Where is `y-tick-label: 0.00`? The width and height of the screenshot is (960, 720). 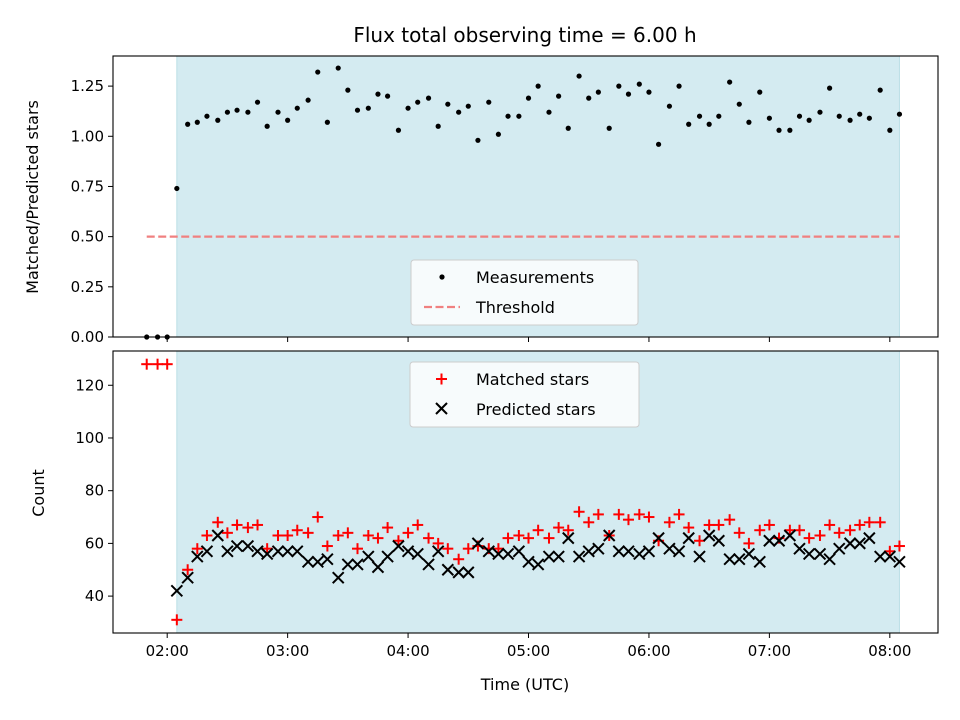
y-tick-label: 0.00 is located at coordinates (87, 337).